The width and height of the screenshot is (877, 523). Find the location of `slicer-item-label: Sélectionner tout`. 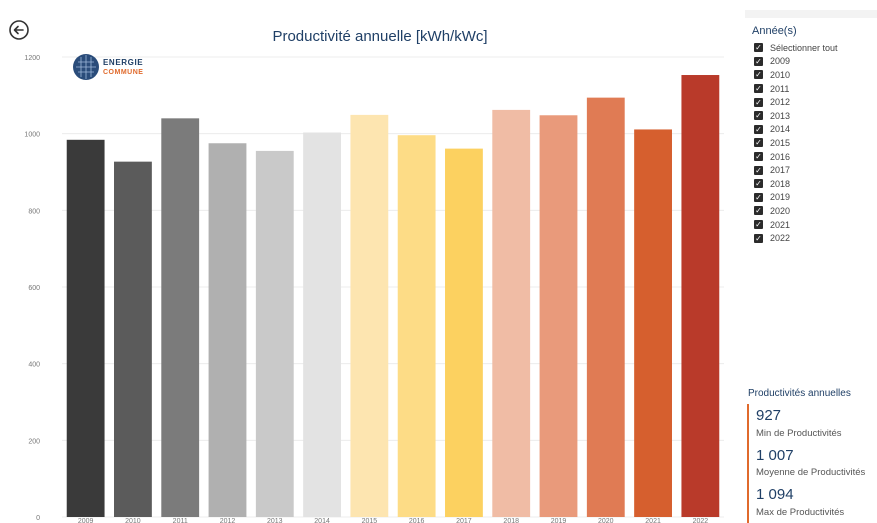

slicer-item-label: Sélectionner tout is located at coordinates (804, 47).